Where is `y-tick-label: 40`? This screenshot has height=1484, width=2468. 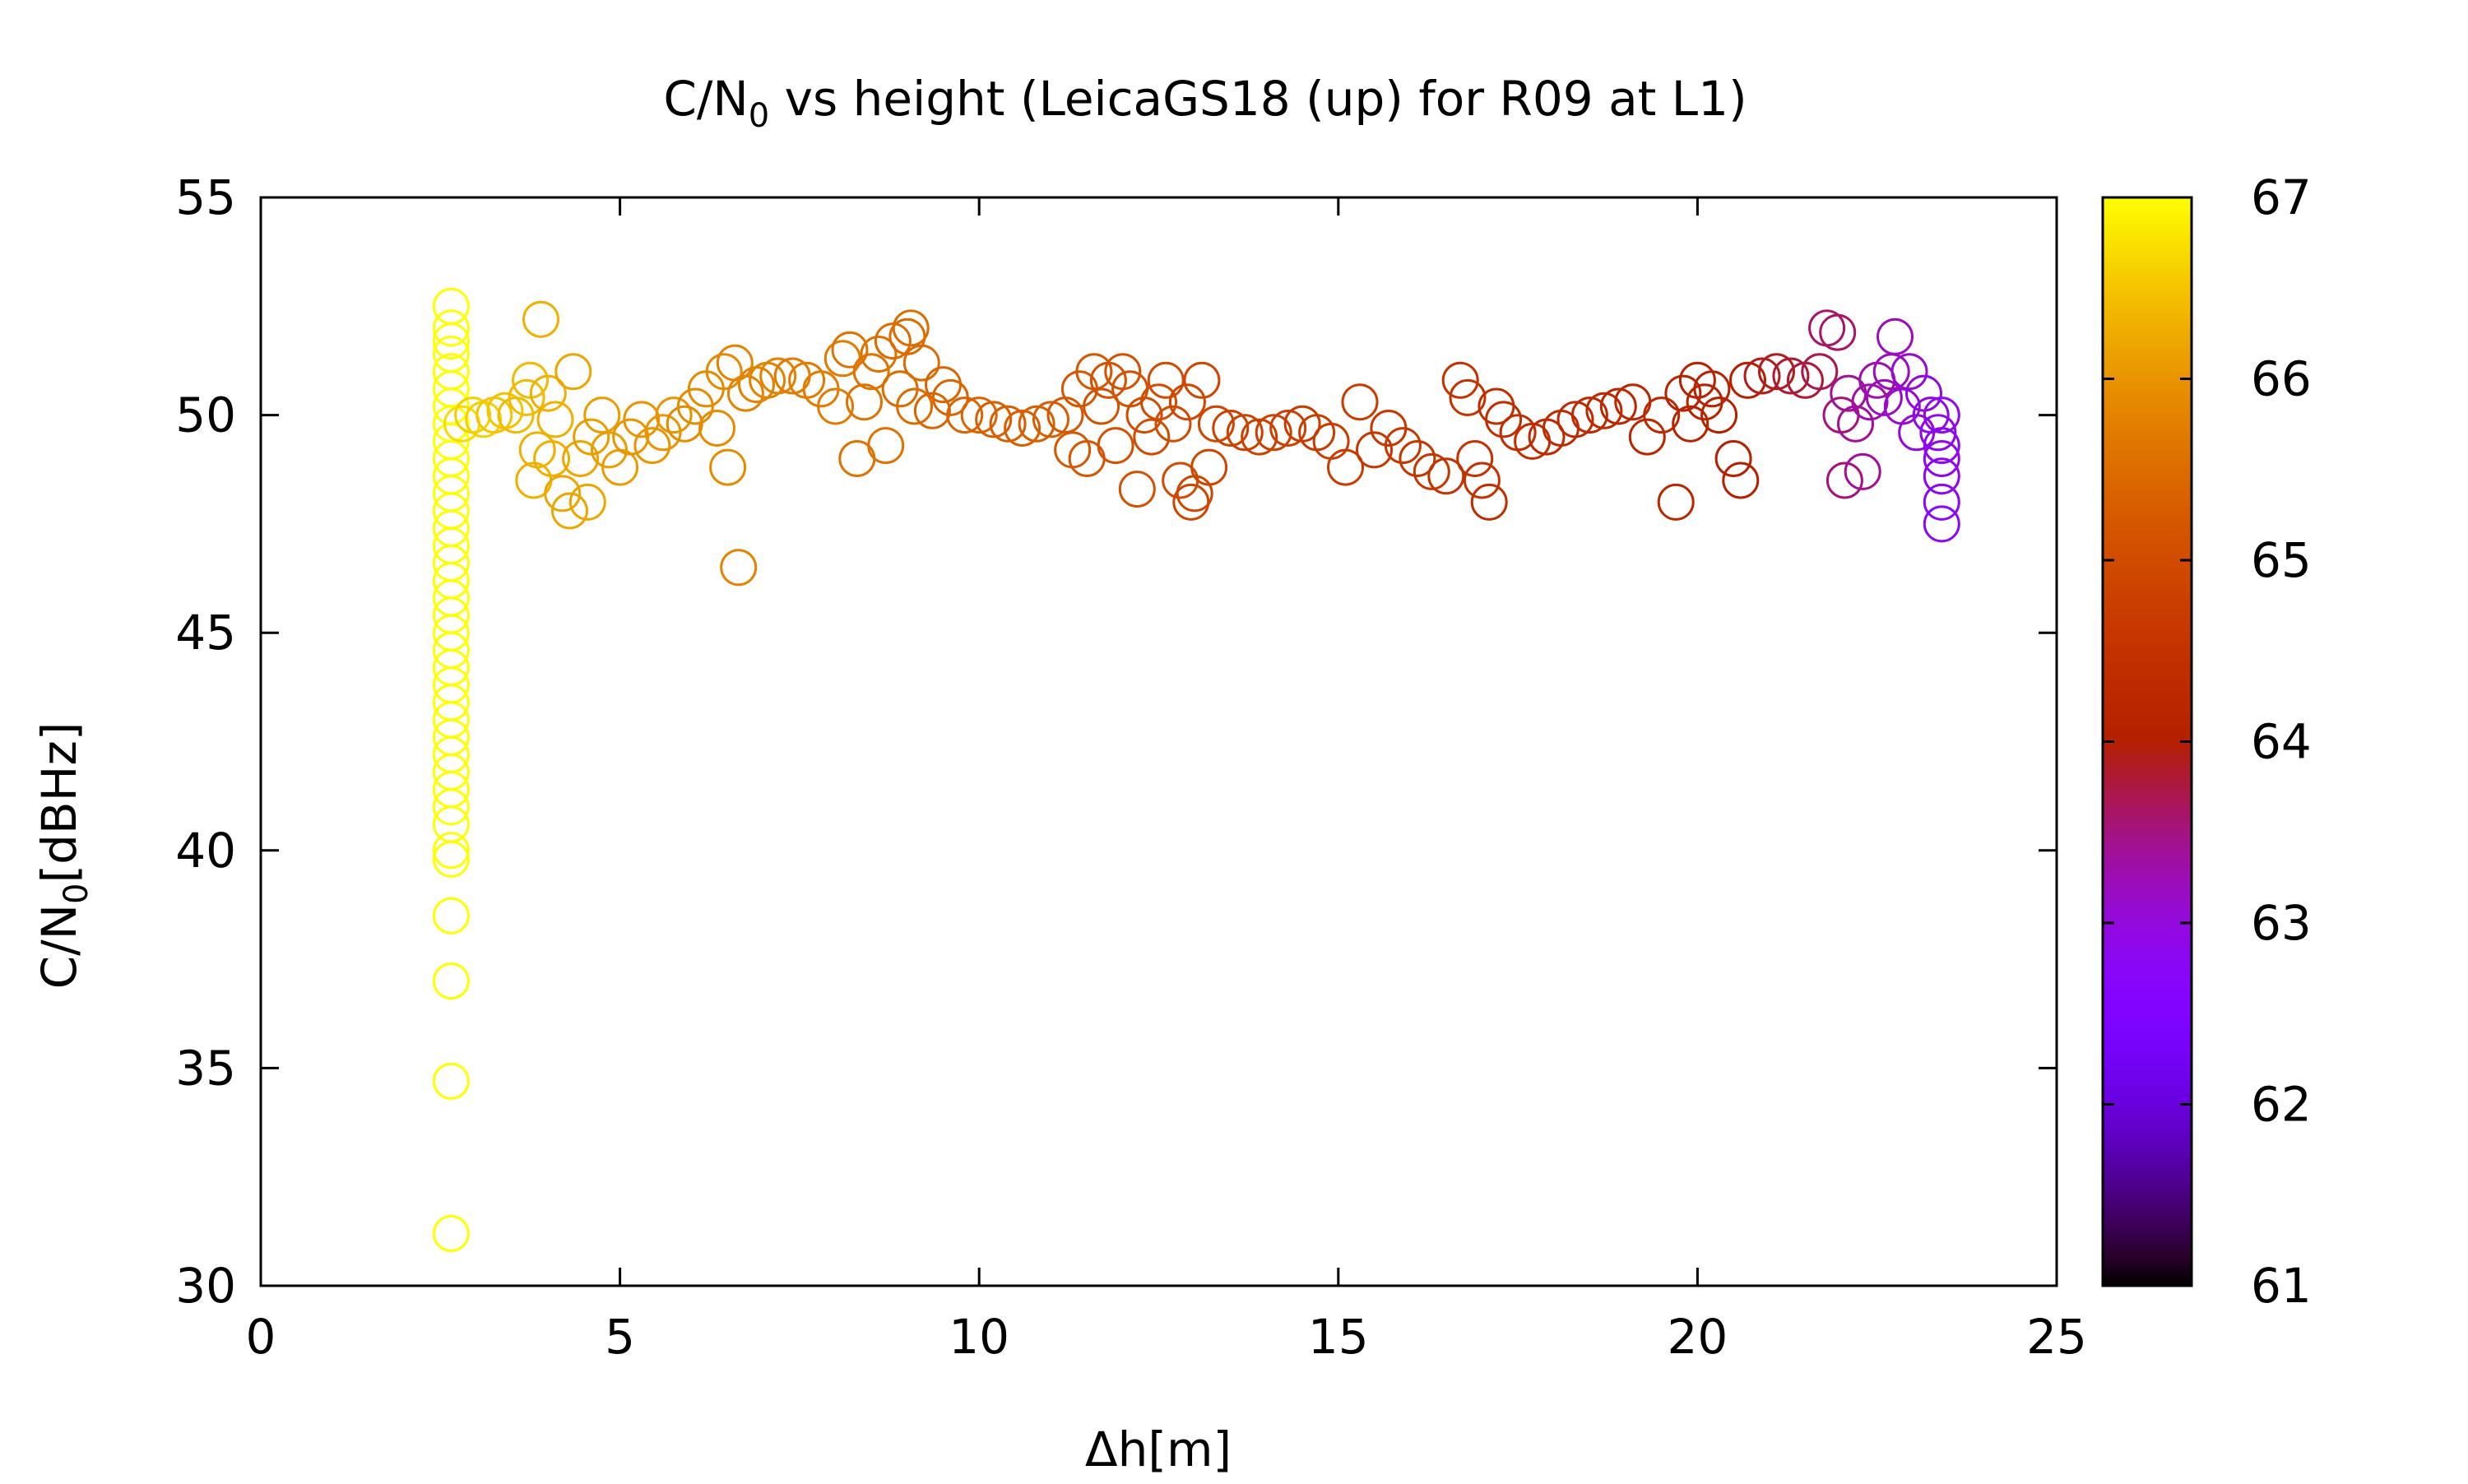 y-tick-label: 40 is located at coordinates (205, 851).